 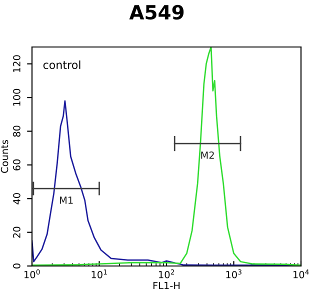 I want to click on y-tick-label: 100, so click(x=16, y=97).